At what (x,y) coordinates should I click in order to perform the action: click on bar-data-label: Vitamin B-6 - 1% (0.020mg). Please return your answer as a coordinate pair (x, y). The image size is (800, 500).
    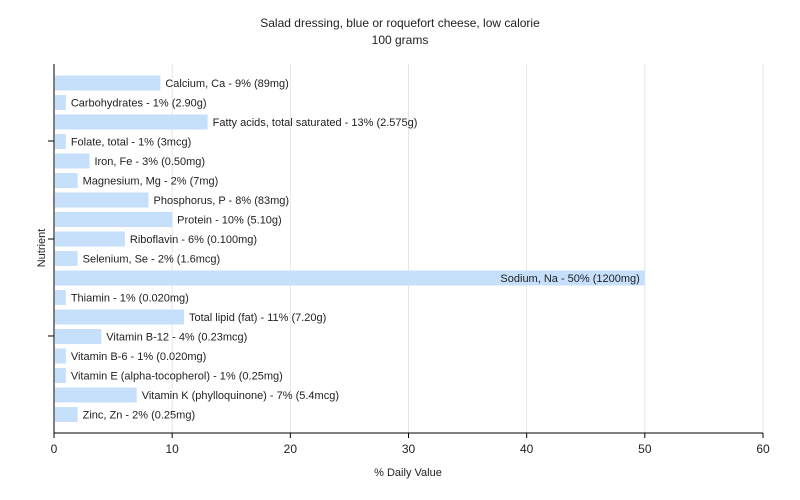
    Looking at the image, I should click on (139, 357).